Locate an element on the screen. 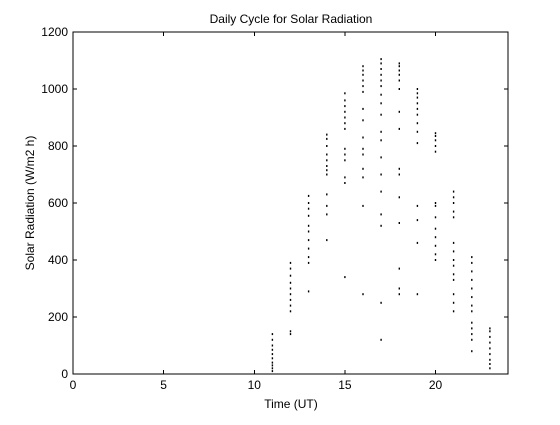 The image size is (560, 425). y-tick-label: 600 is located at coordinates (58, 203).